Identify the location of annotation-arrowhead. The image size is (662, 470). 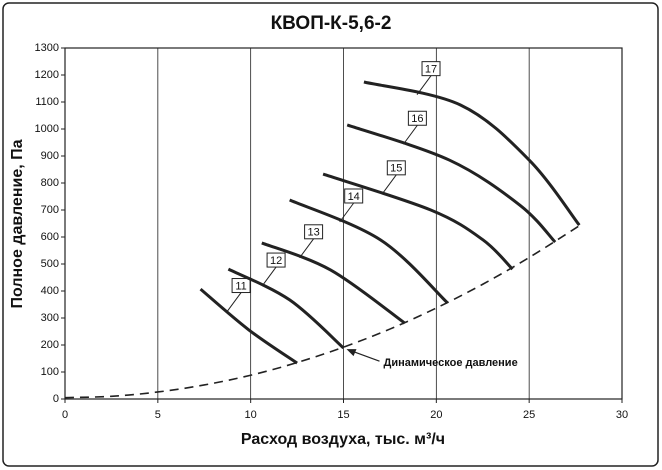
(351, 353).